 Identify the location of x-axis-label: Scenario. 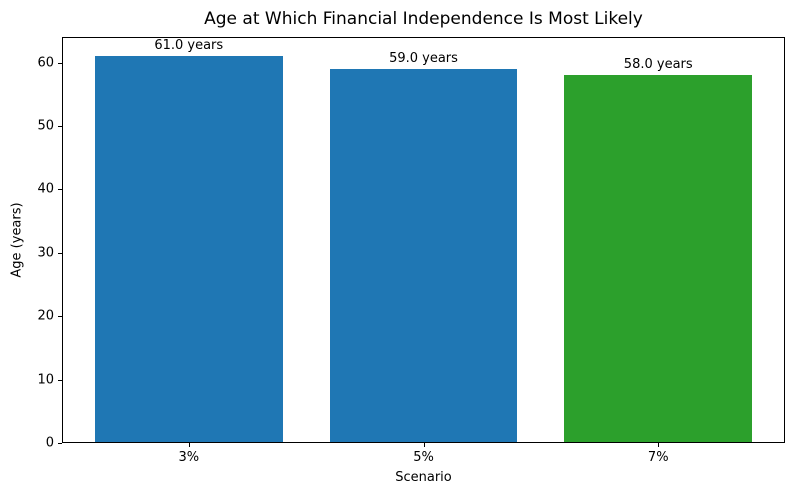
(423, 477).